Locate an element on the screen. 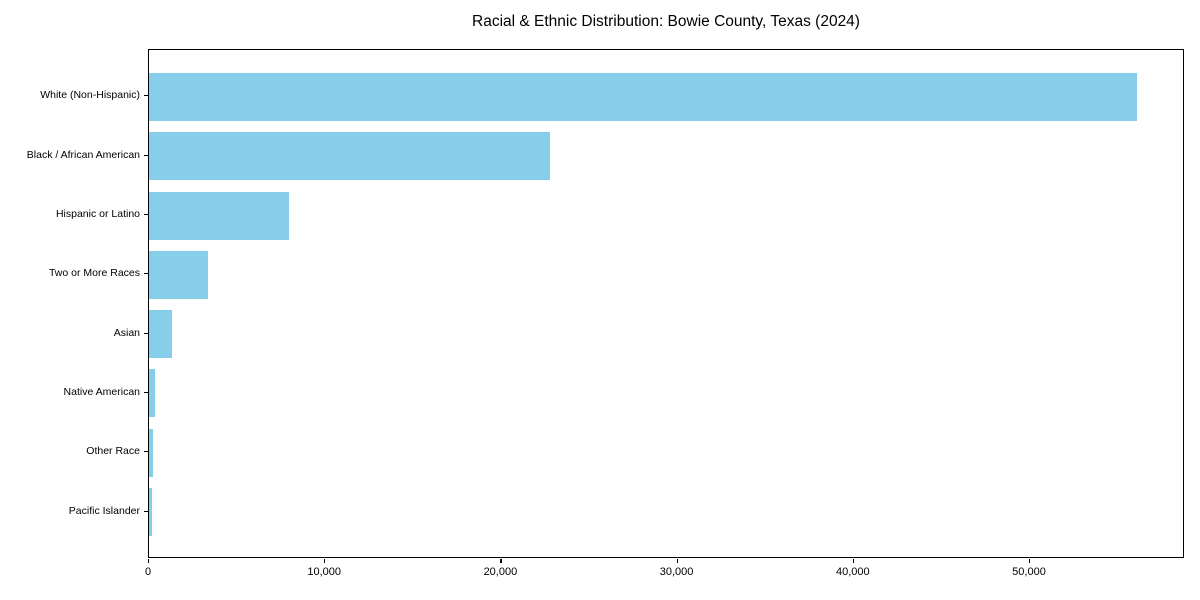  y-label-black-african-american: Black / African American is located at coordinates (83, 154).